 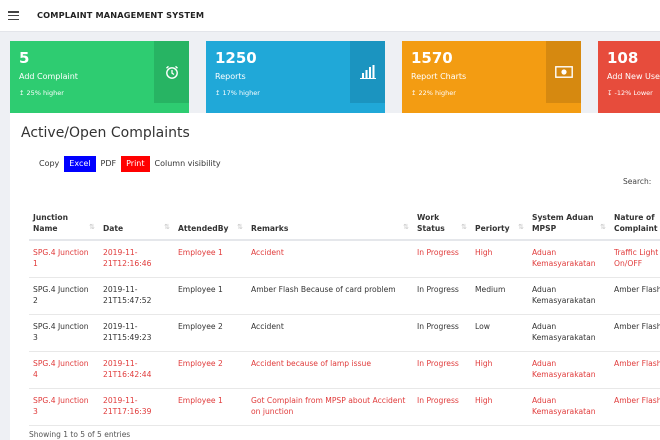 I want to click on pdf-button: PDF, so click(x=108, y=163).